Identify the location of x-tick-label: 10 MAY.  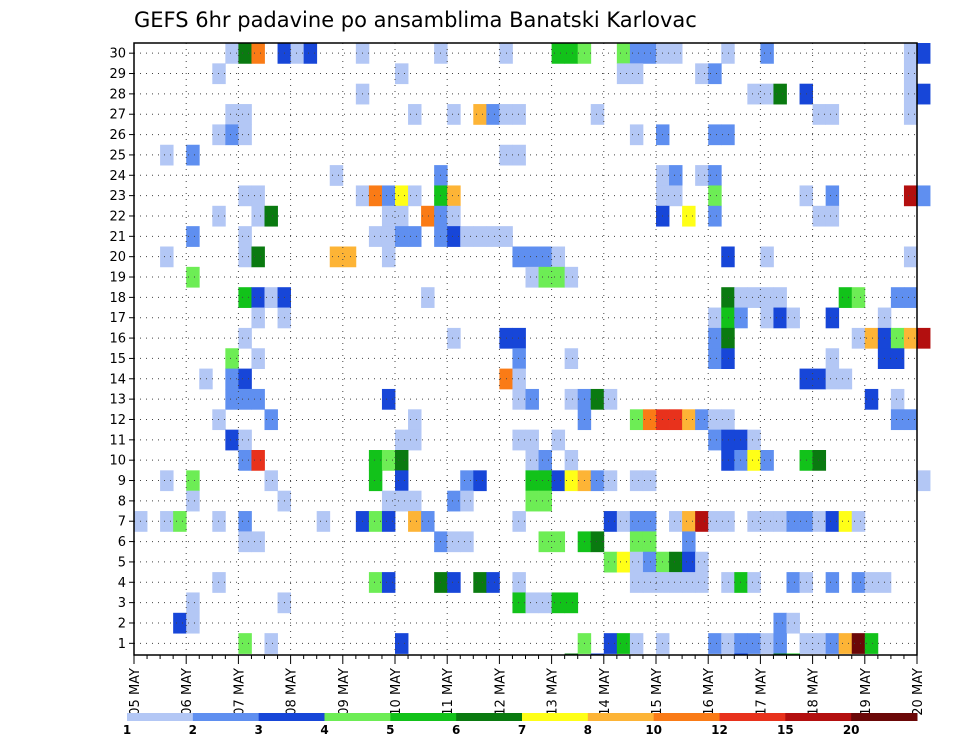
(396, 692).